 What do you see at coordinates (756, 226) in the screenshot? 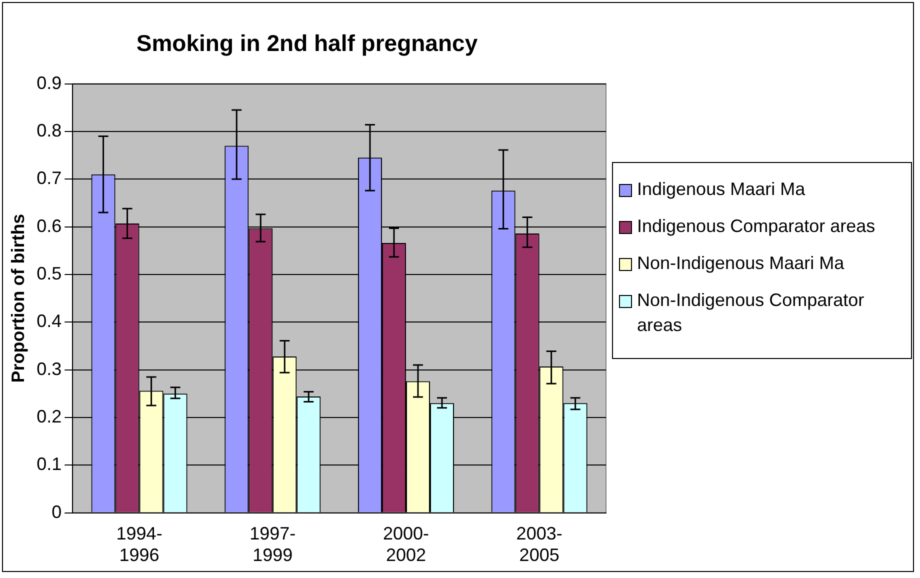
I see `legend-label: Indigenous Comparator areas` at bounding box center [756, 226].